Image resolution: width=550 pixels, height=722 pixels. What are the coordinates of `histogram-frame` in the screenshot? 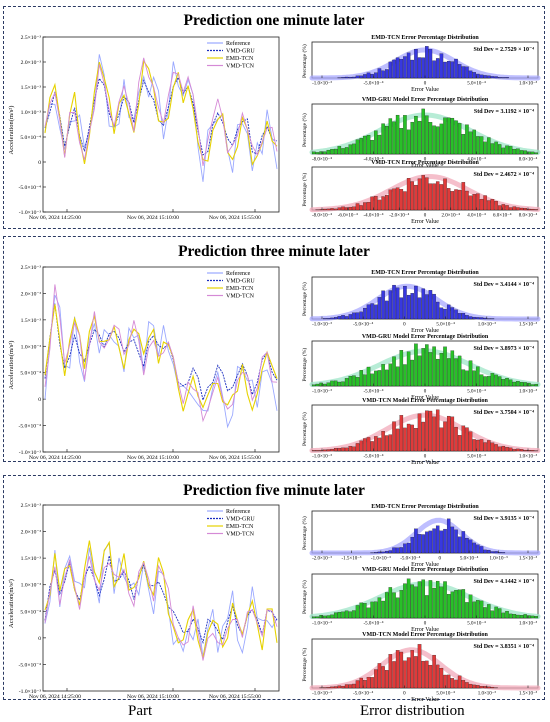 It's located at (425, 298).